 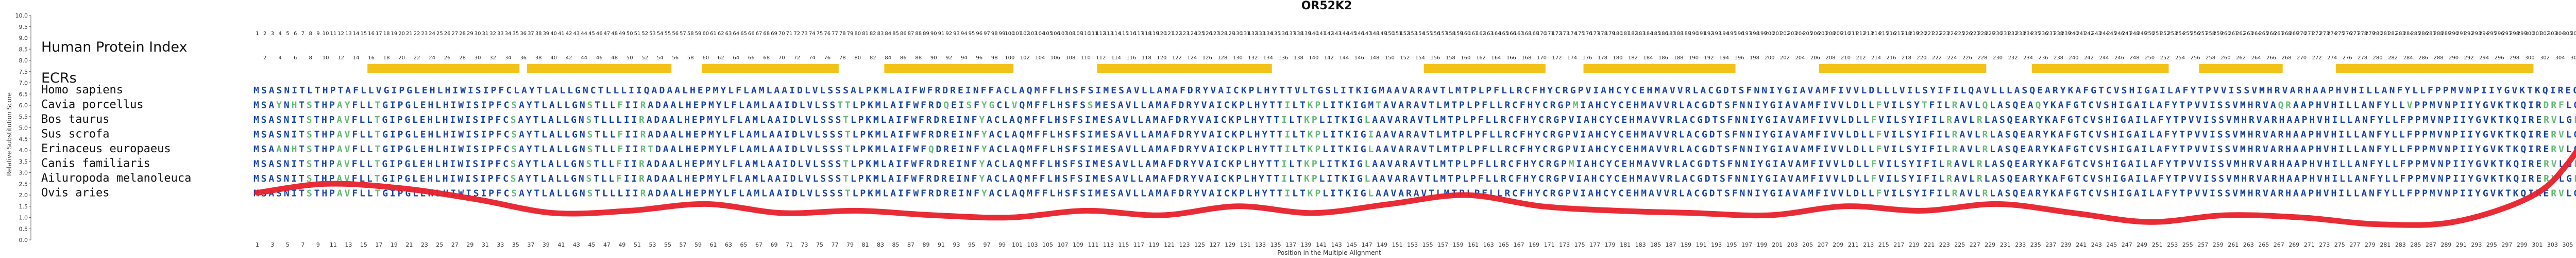 What do you see at coordinates (2434, 68) in the screenshot?
I see `ecr-bar` at bounding box center [2434, 68].